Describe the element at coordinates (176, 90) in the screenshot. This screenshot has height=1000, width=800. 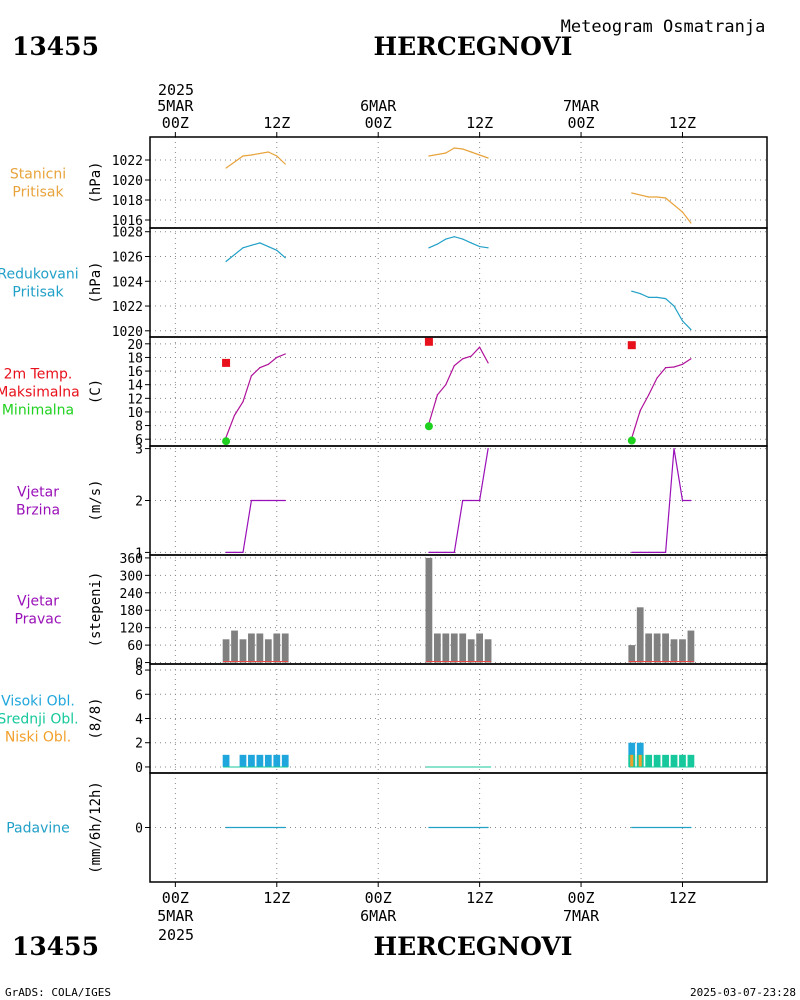
I see `top-year-label: 2025` at that location.